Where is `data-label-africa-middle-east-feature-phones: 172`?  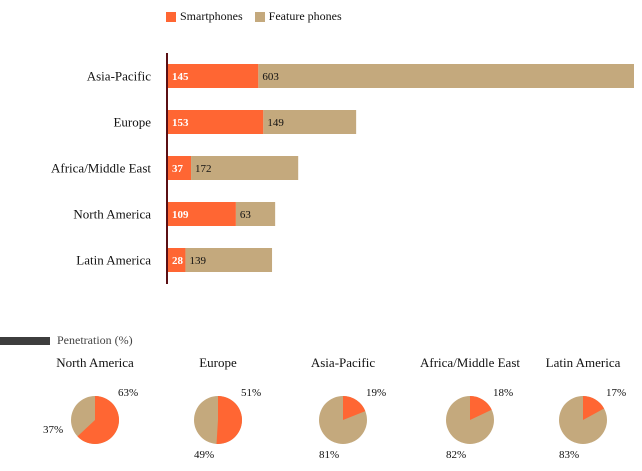
data-label-africa-middle-east-feature-phones: 172 is located at coordinates (203, 169).